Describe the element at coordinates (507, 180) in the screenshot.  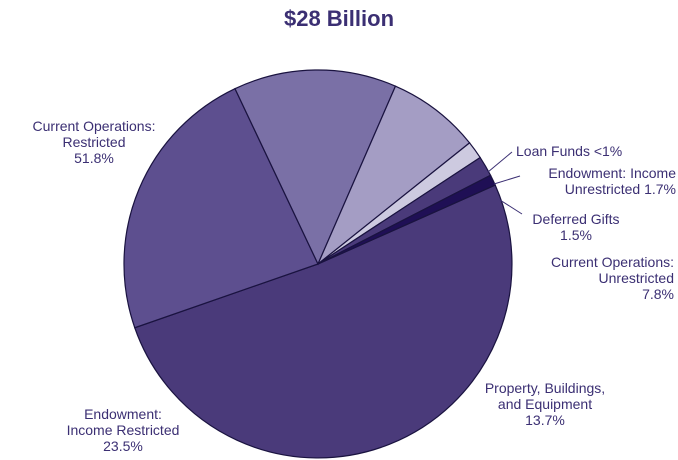
I see `leader-endowment-unrestricted` at that location.